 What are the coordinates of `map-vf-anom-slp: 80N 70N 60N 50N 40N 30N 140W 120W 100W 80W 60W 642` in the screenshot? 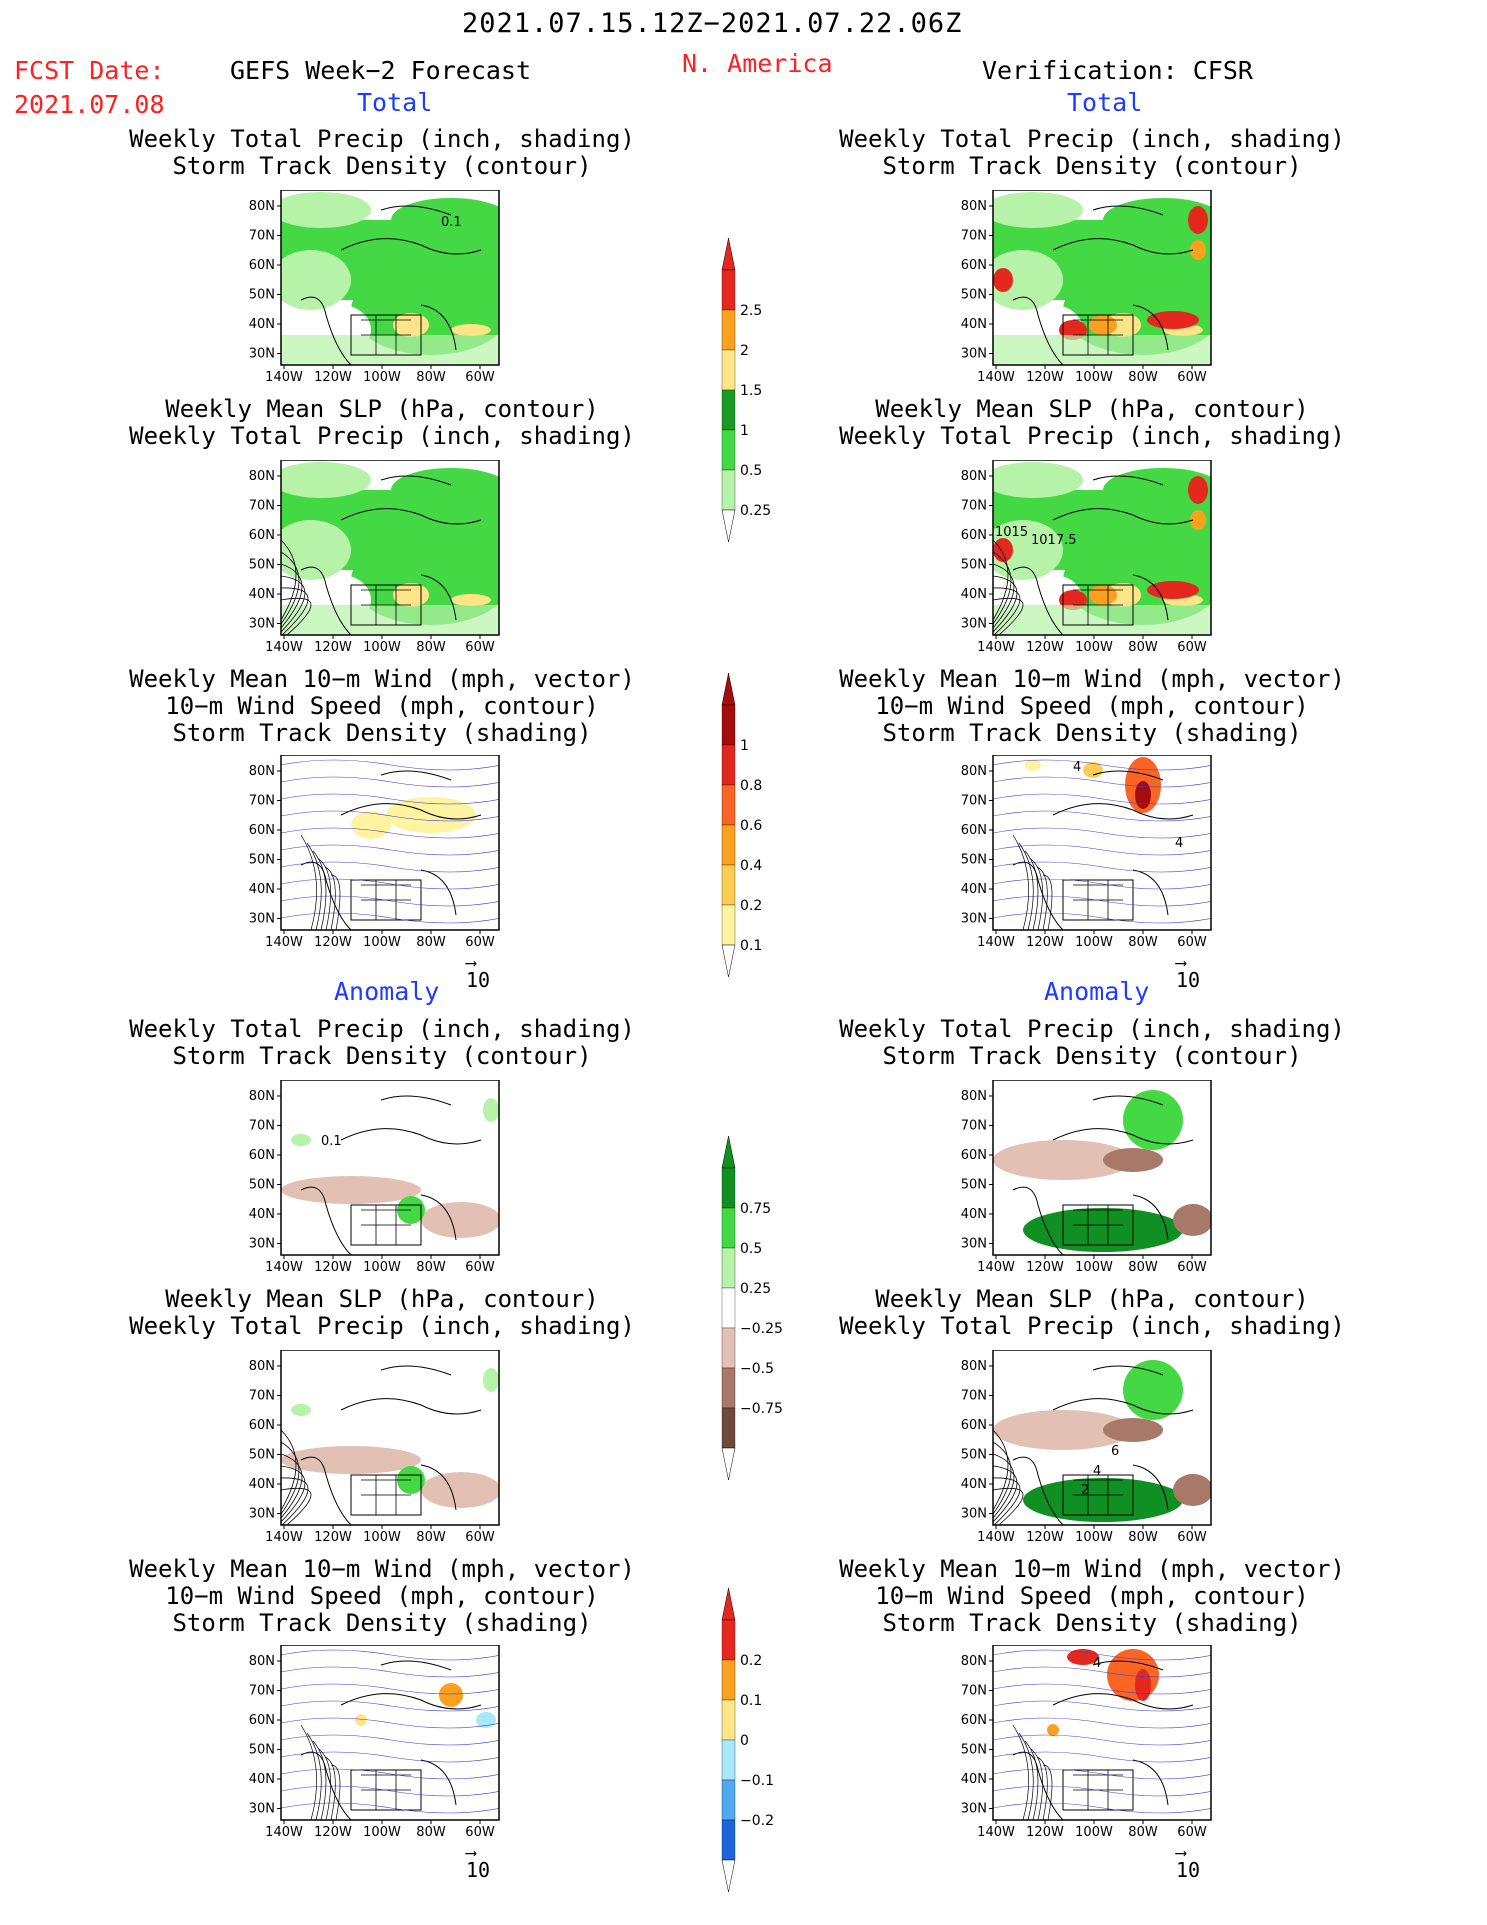 It's located at (1086, 1447).